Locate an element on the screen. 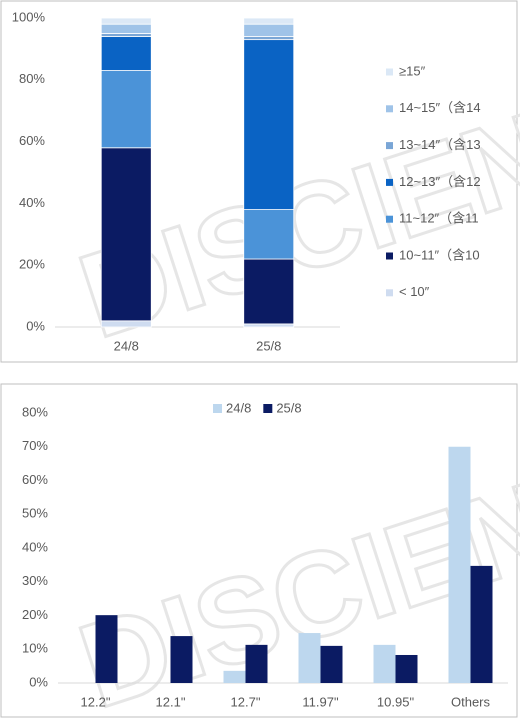 Image resolution: width=520 pixels, height=720 pixels. legend-label: 12~13″（含12 is located at coordinates (440, 181).